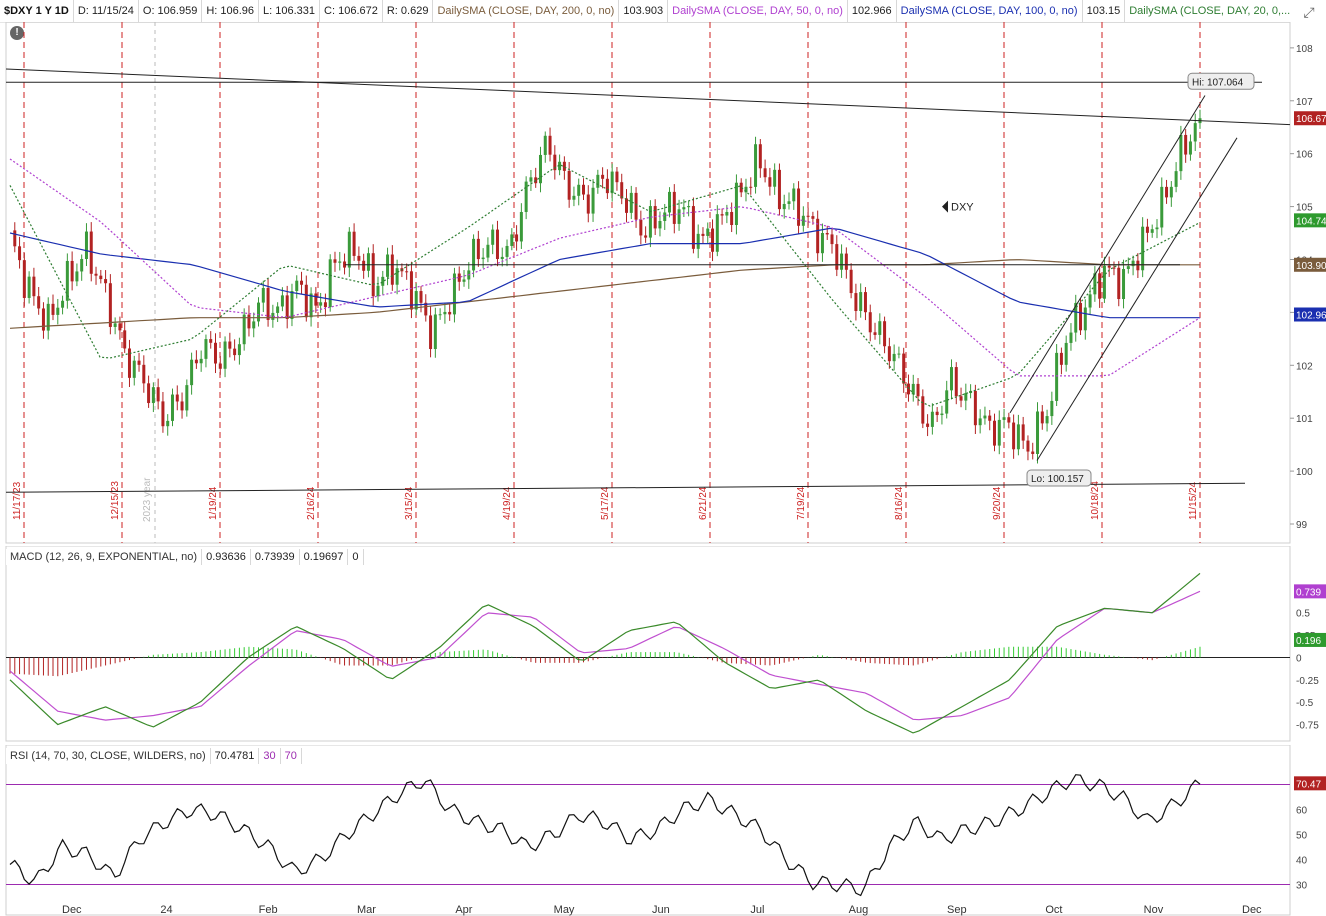 Image resolution: width=1326 pixels, height=916 pixels. I want to click on event-date-label: 3/15/24, so click(409, 503).